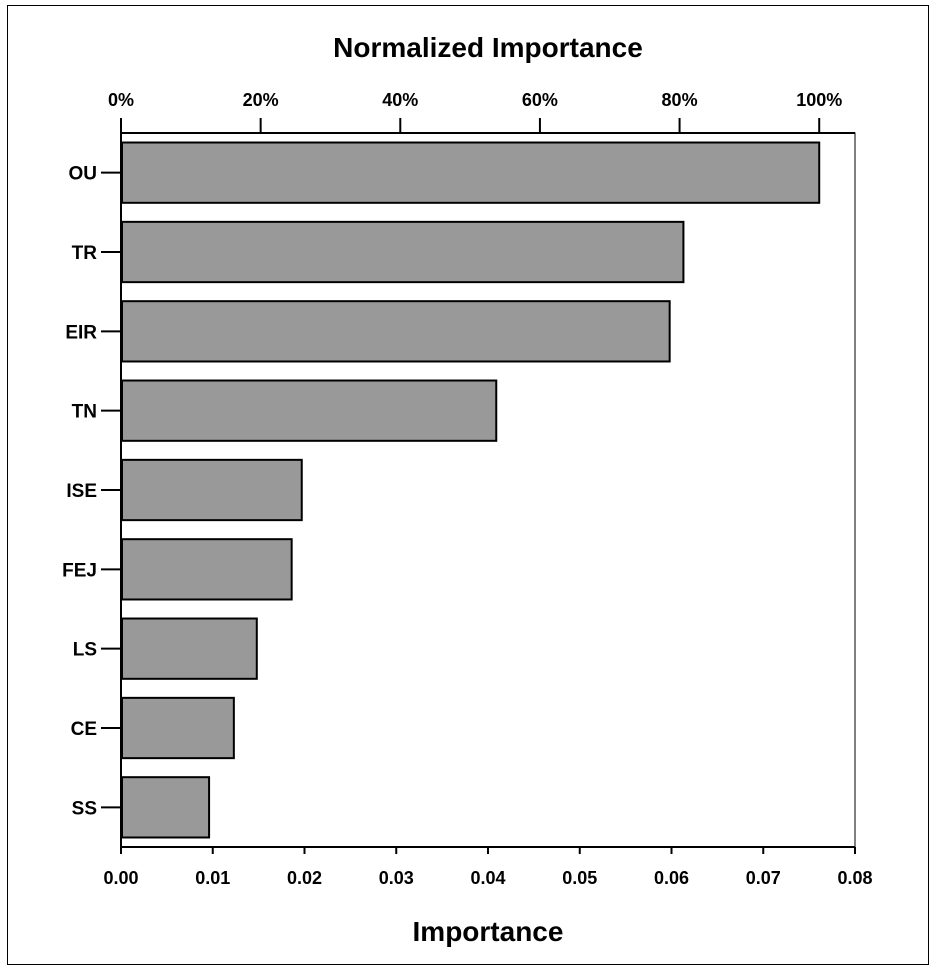  What do you see at coordinates (400, 100) in the screenshot?
I see `top-tick-label: 40%` at bounding box center [400, 100].